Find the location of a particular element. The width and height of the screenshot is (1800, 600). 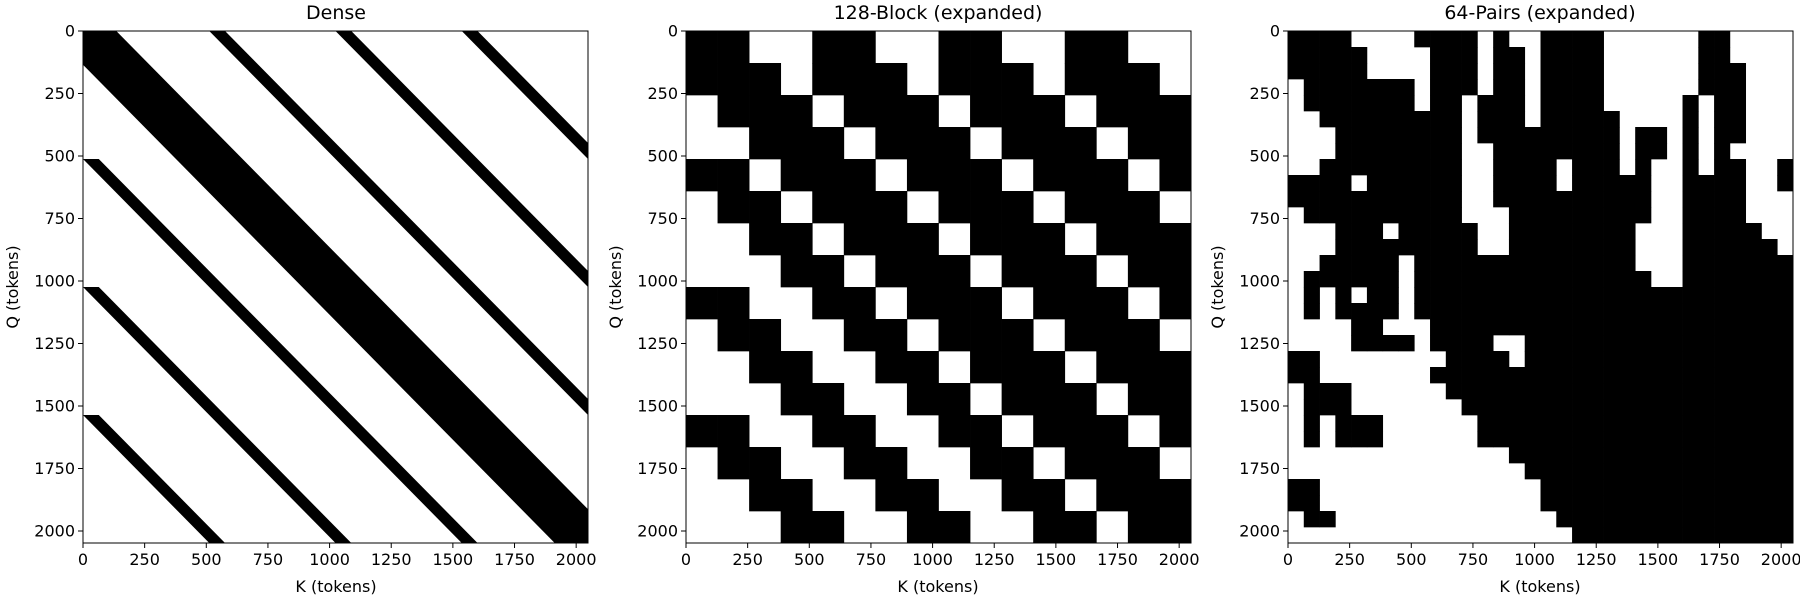

y-tick-label: 1000 is located at coordinates (657, 281).